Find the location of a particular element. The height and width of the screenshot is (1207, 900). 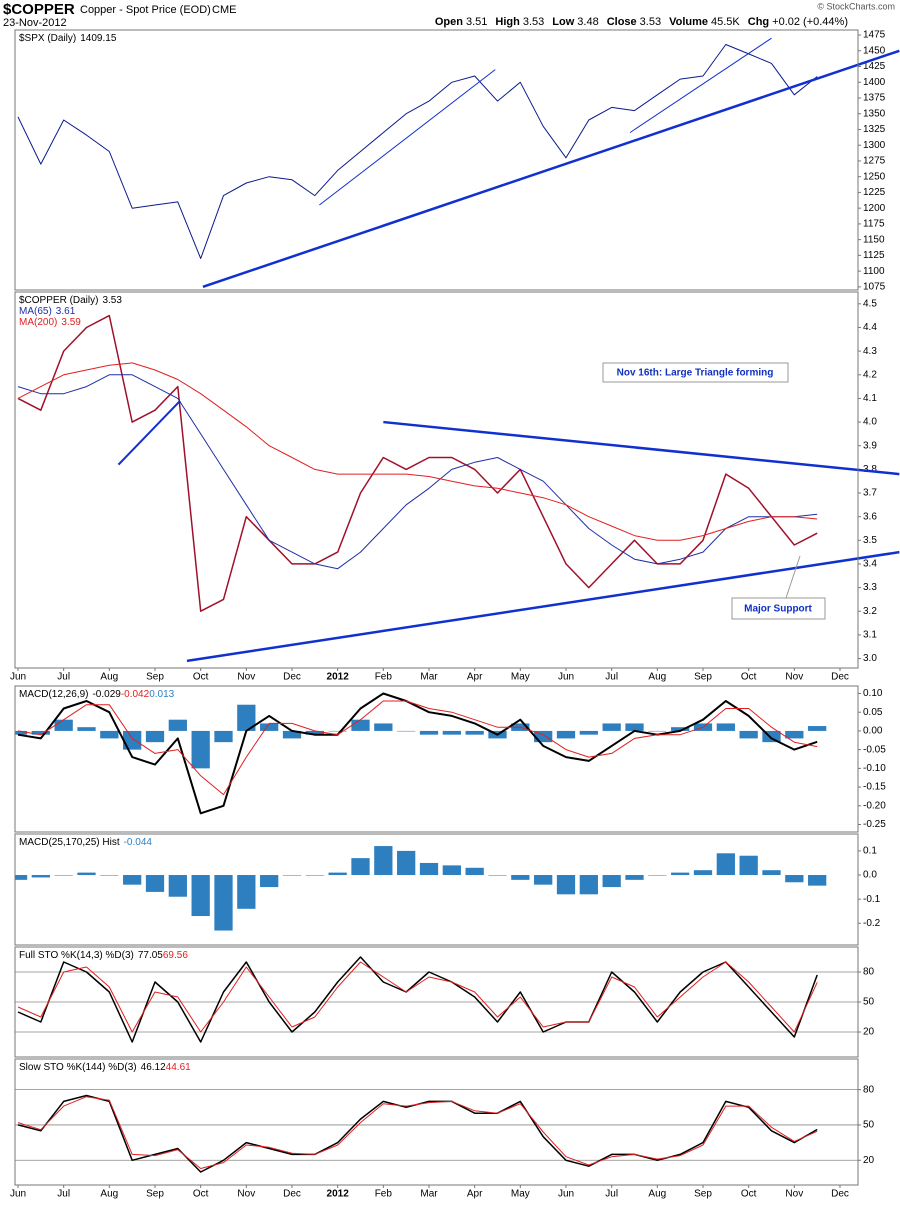

instrument-name: Copper - Spot Price (EOD) is located at coordinates (145, 10).